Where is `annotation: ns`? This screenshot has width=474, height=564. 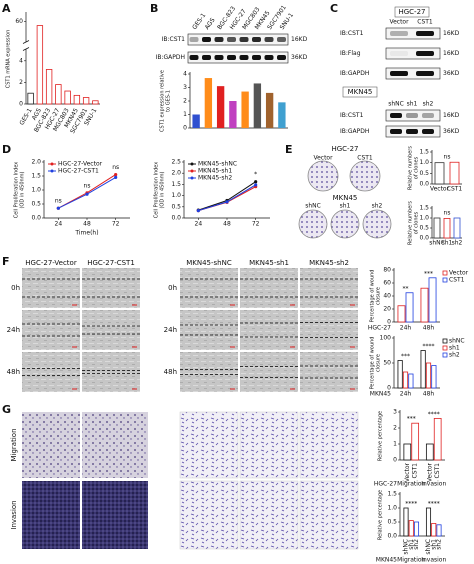
annotation: ns is located at coordinates (115, 167).